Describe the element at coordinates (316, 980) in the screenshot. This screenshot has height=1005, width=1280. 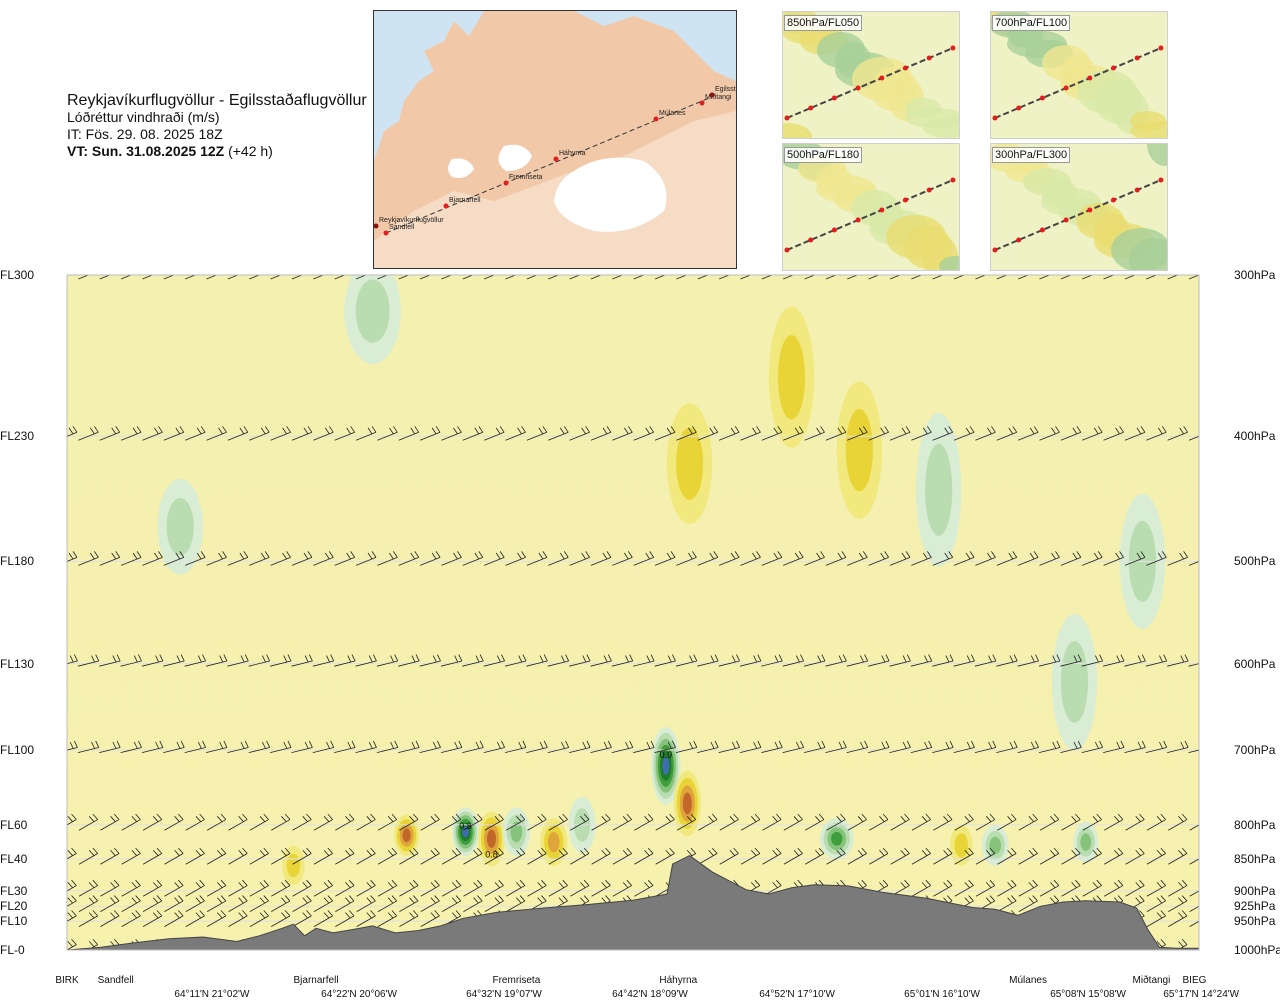
I see `station-label: Bjarnarfell` at that location.